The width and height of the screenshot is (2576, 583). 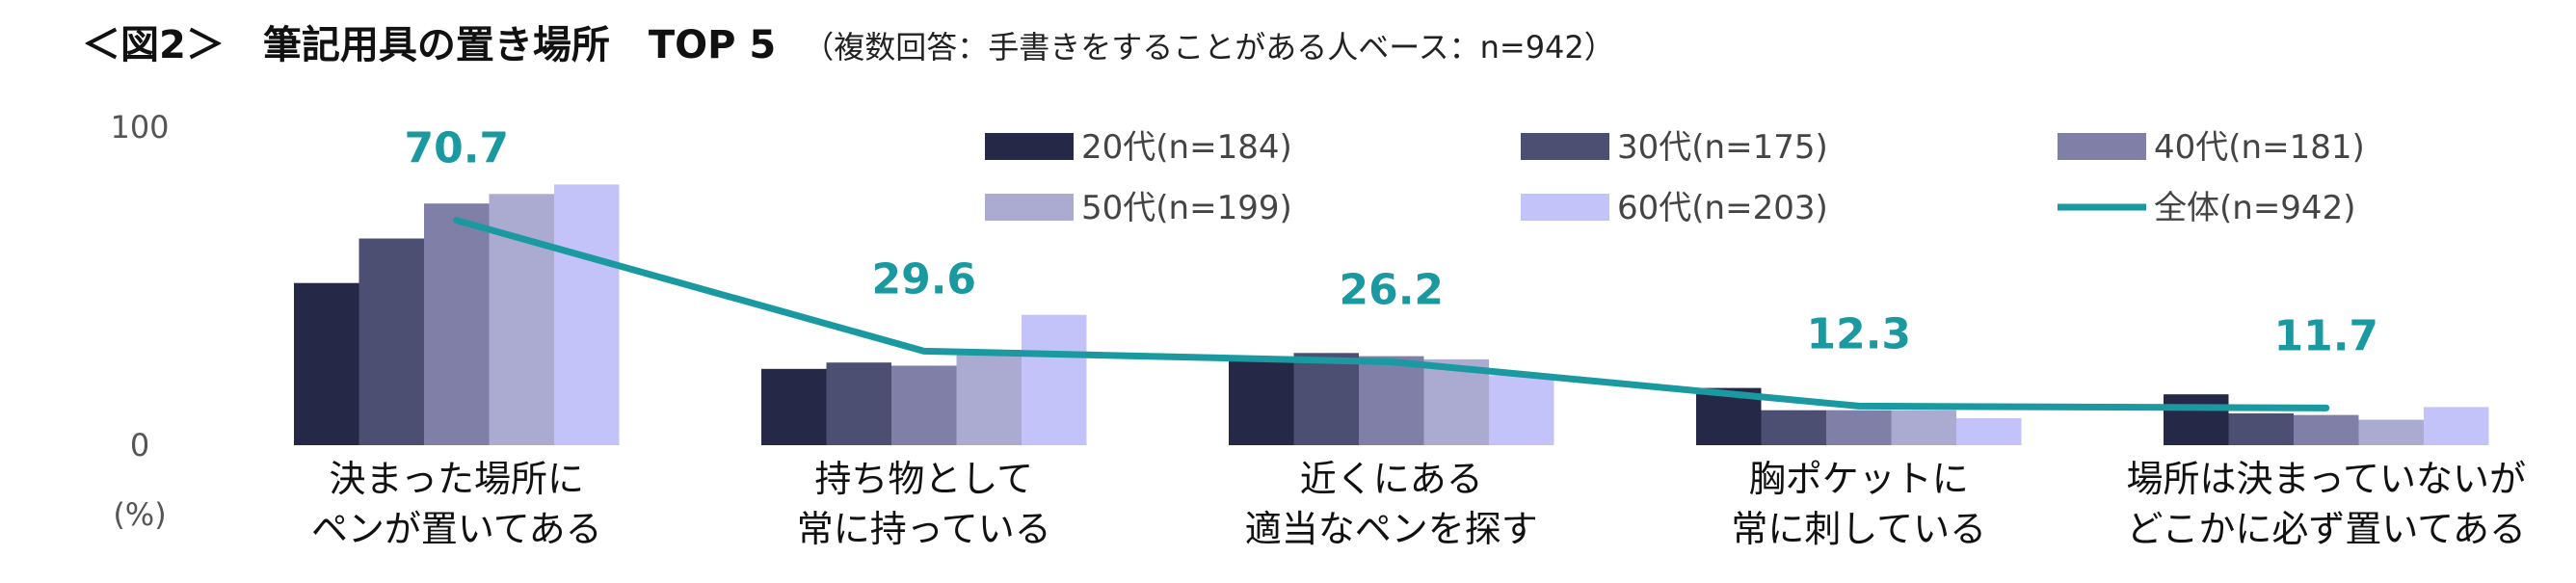 What do you see at coordinates (1186, 147) in the screenshot?
I see `legend-label-1: 20代(n=184)` at bounding box center [1186, 147].